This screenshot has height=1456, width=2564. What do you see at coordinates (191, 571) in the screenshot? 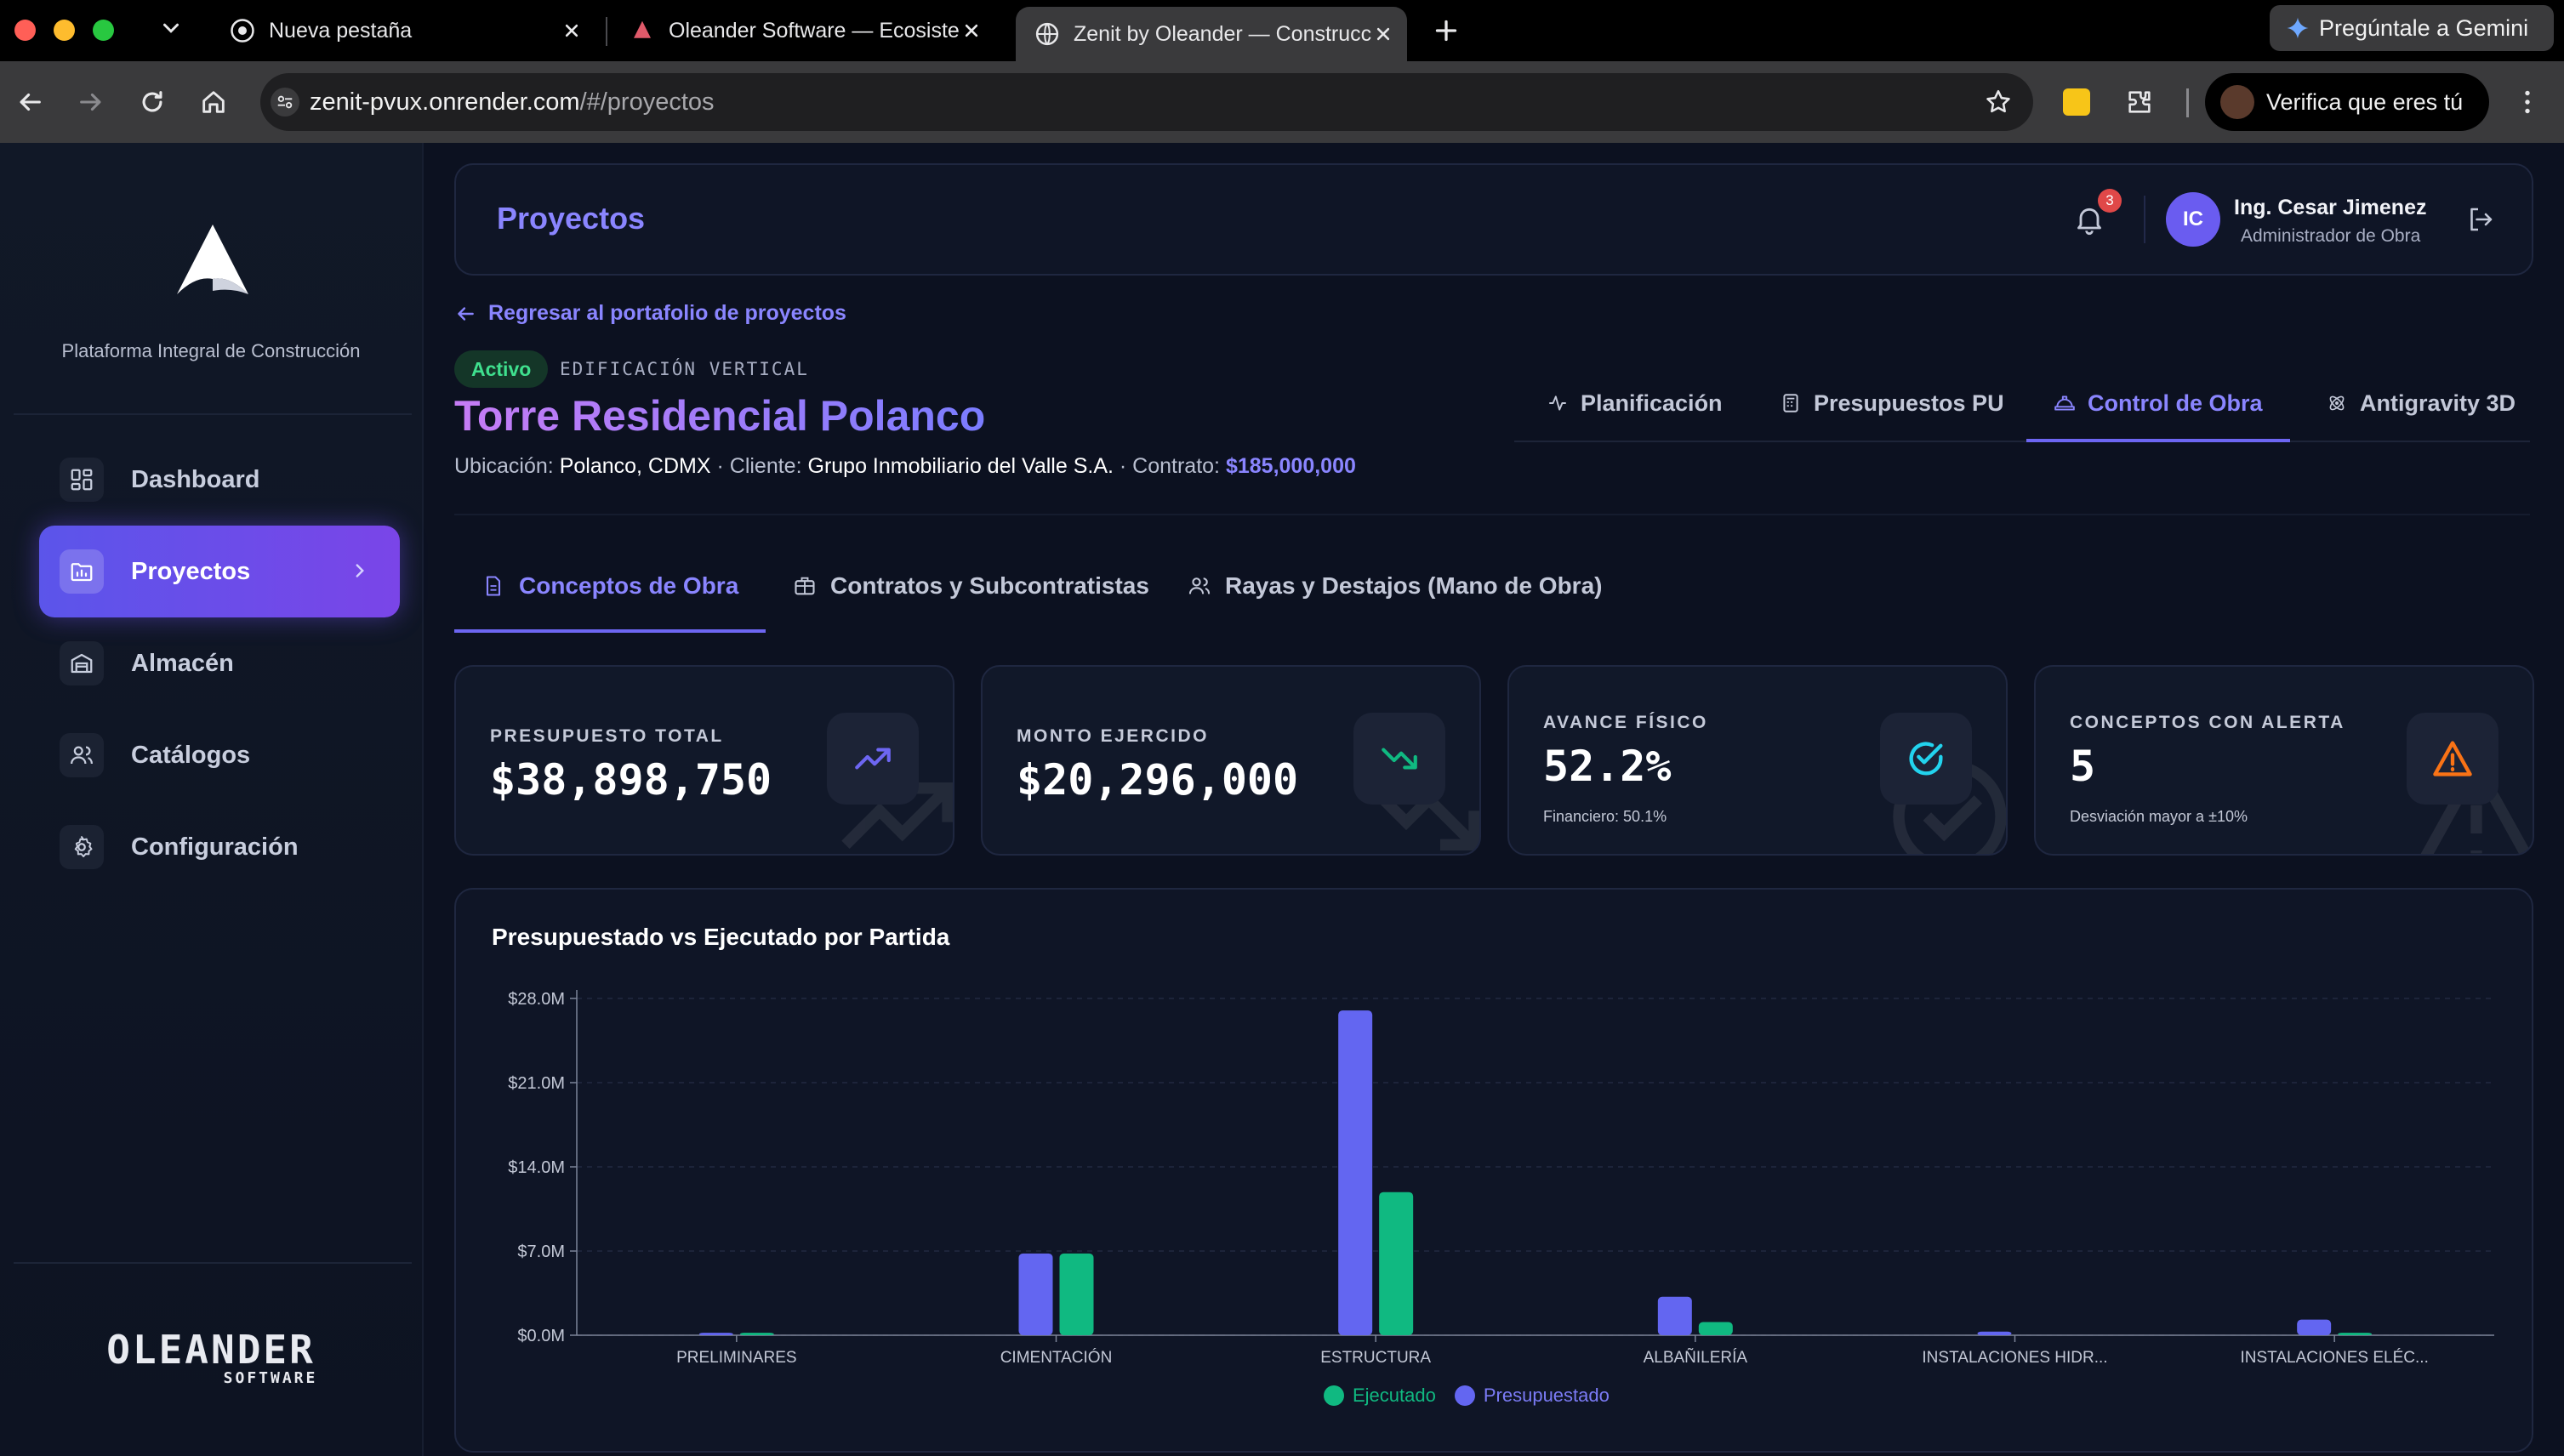
I see `sidebar-item-label: Proyectos` at bounding box center [191, 571].